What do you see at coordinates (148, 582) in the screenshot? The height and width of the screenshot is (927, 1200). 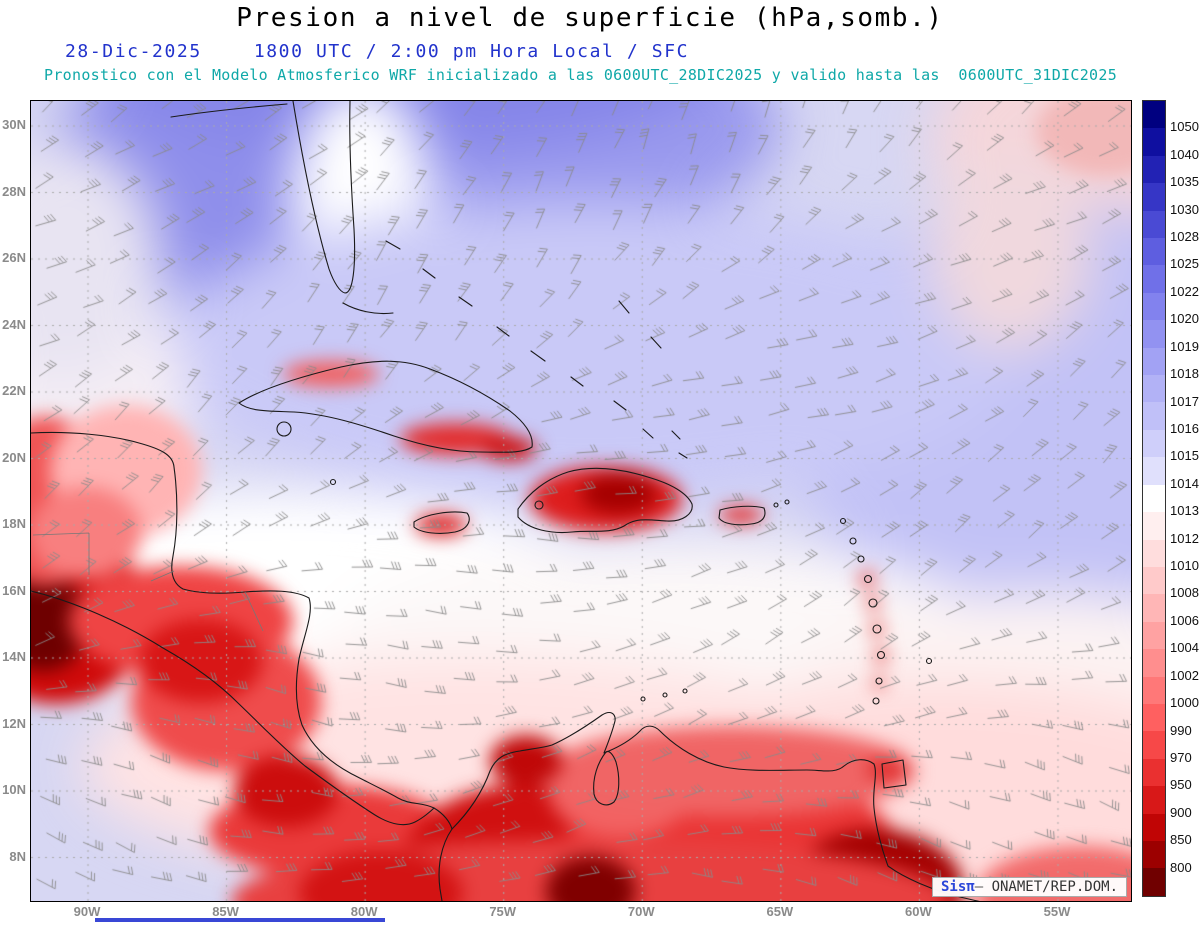 I see `country-borders` at bounding box center [148, 582].